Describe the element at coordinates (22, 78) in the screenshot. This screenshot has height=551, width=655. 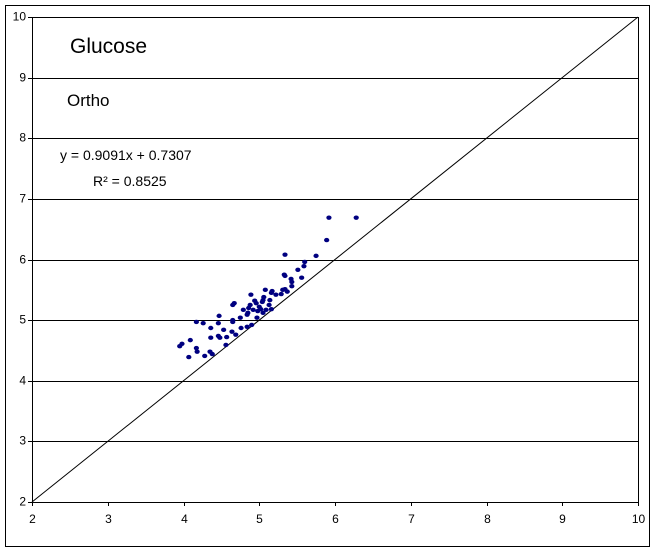
I see `y-tick-label: 9` at that location.